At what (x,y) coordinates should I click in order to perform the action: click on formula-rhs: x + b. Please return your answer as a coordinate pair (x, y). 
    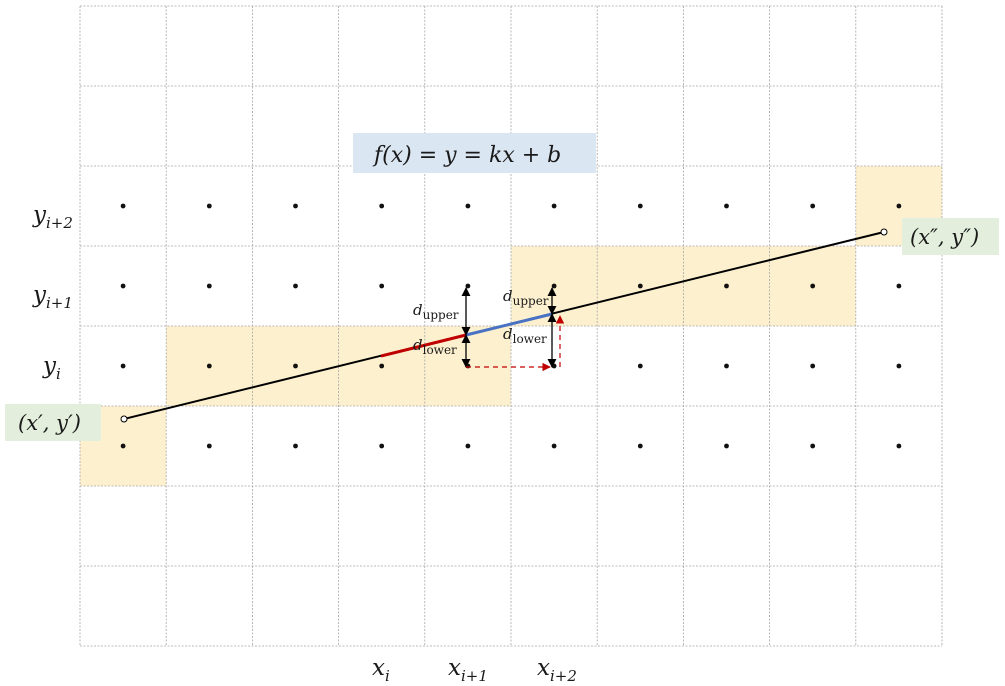
    Looking at the image, I should click on (531, 155).